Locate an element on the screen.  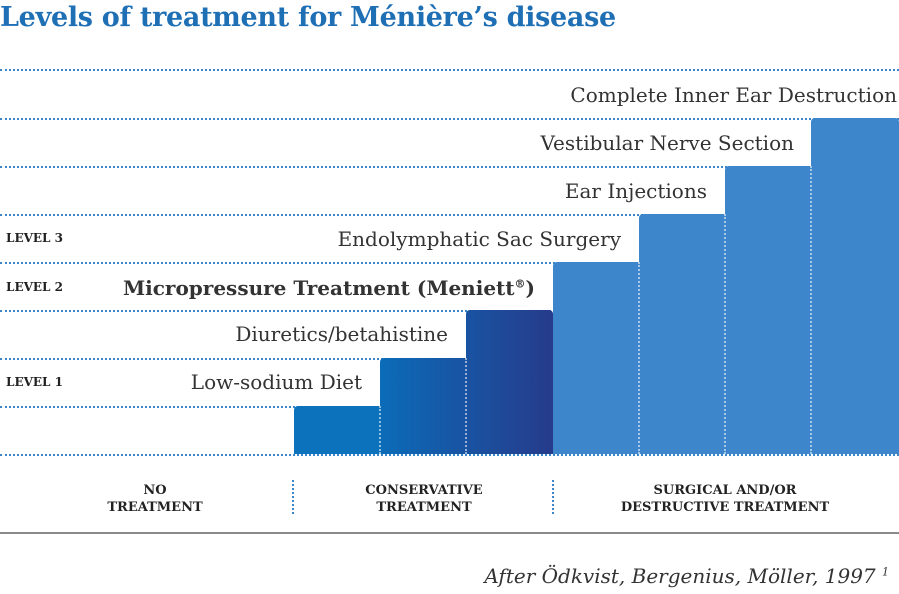
step-label-low-sodium: Low-sodium Diet is located at coordinates (276, 382).